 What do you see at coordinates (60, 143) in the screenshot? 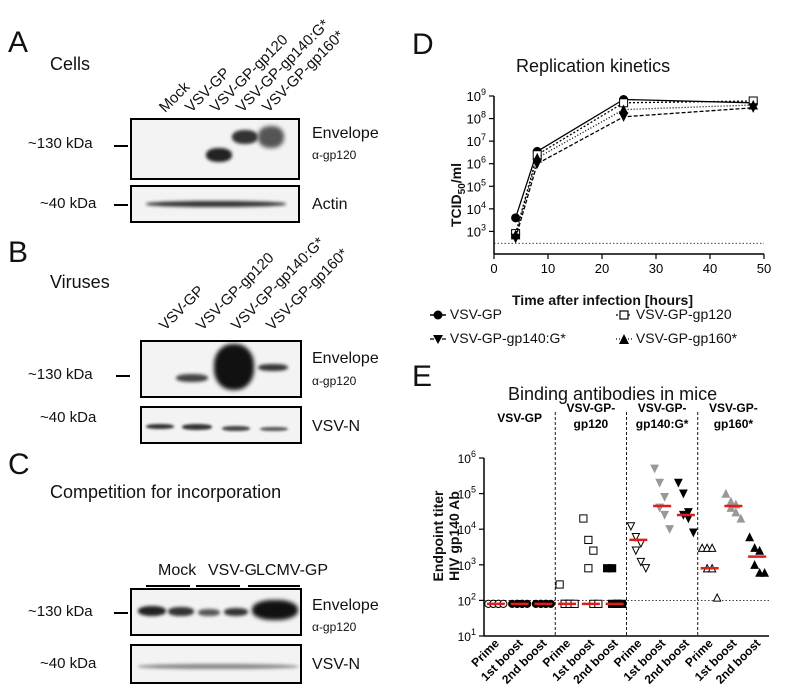
I see `panel-a-mw-130: ~130 kDa` at bounding box center [60, 143].